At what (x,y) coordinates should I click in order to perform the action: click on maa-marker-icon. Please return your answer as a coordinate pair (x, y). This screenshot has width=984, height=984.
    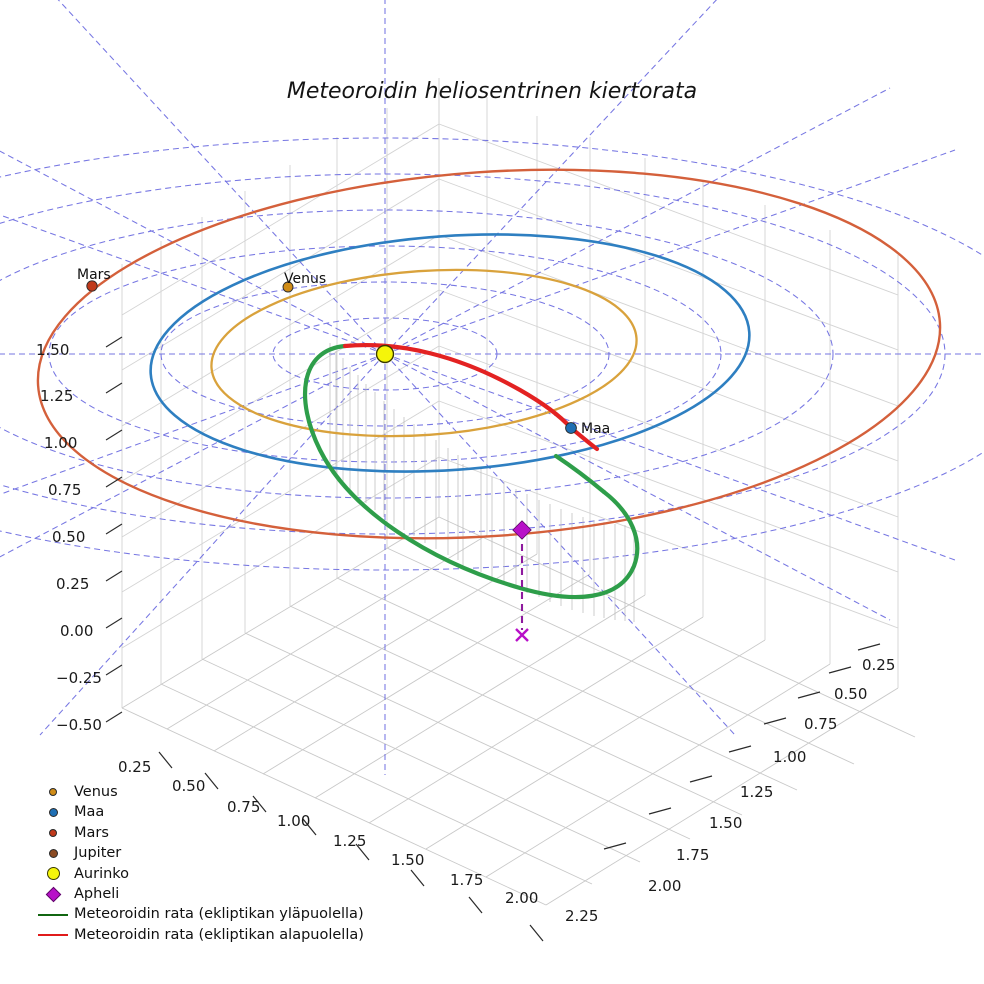
    Looking at the image, I should click on (53, 813).